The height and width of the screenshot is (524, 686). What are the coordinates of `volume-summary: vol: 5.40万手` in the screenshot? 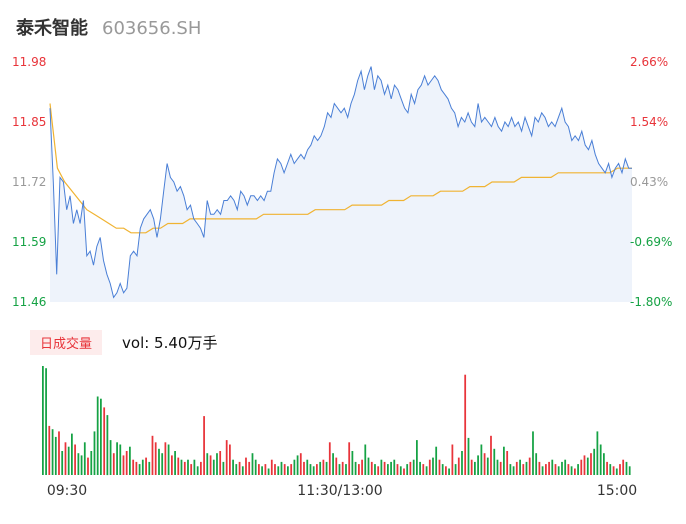 It's located at (170, 342).